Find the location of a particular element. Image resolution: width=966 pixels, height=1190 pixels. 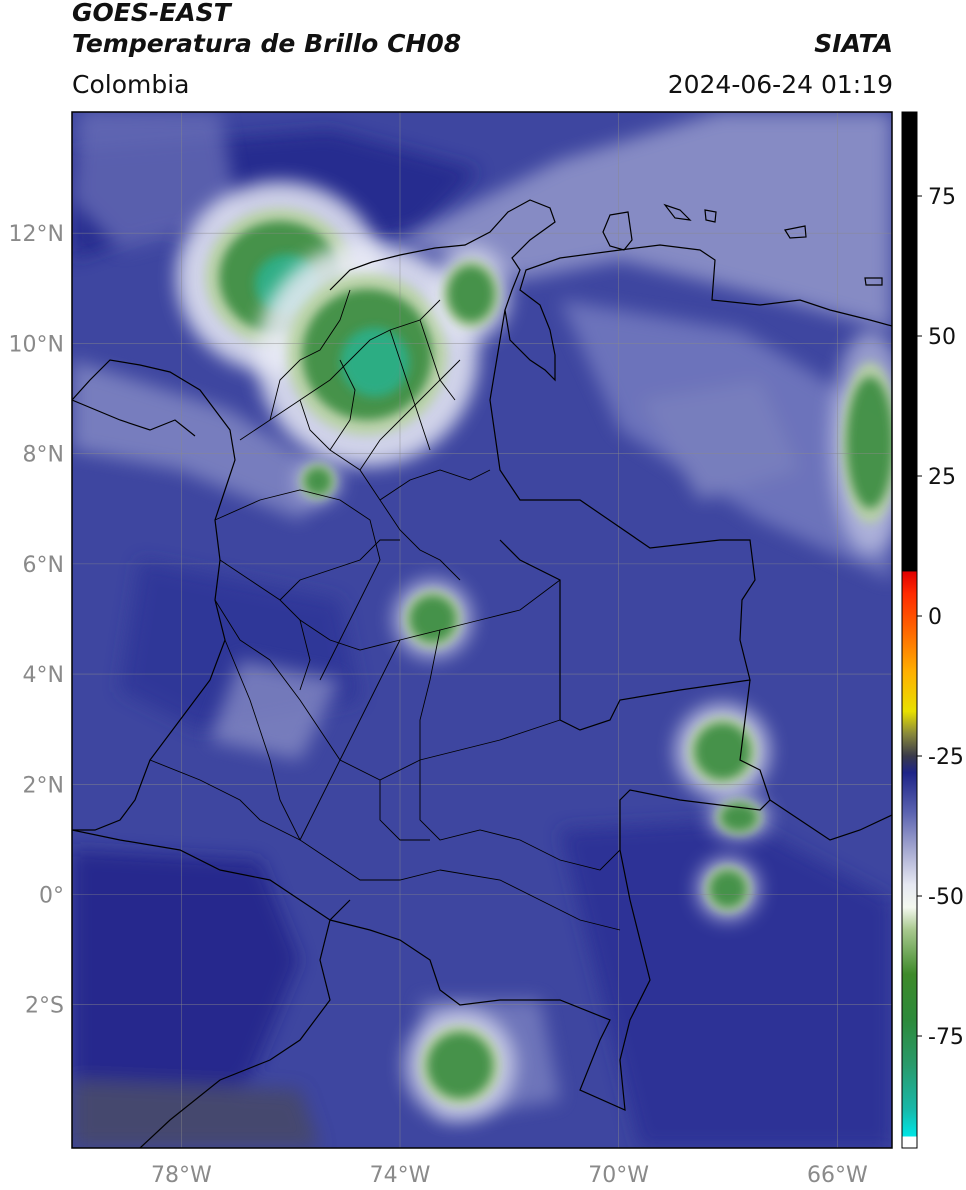

colorbar-ticks: 75 50 25 0 -25 -50 -75 is located at coordinates (940, 617).